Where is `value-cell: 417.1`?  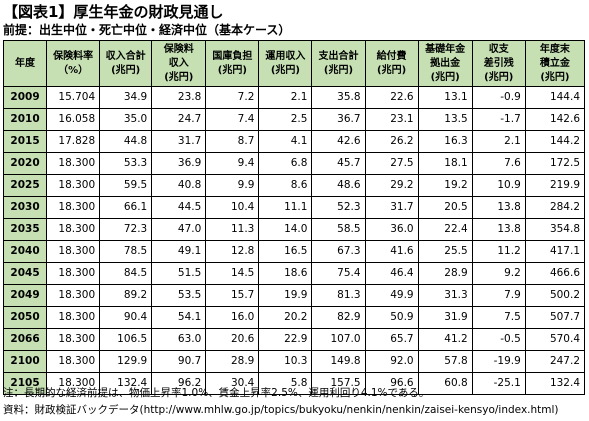
value-cell: 417.1 is located at coordinates (555, 251).